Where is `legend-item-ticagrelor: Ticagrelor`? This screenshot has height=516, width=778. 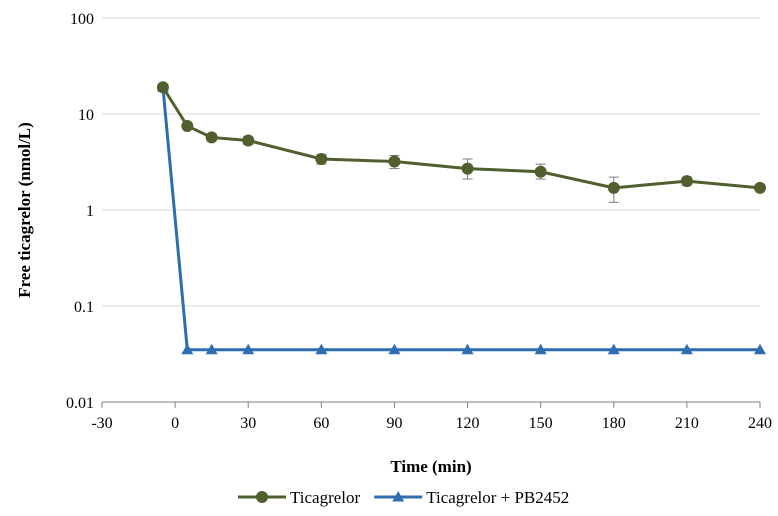
legend-item-ticagrelor: Ticagrelor is located at coordinates (299, 497).